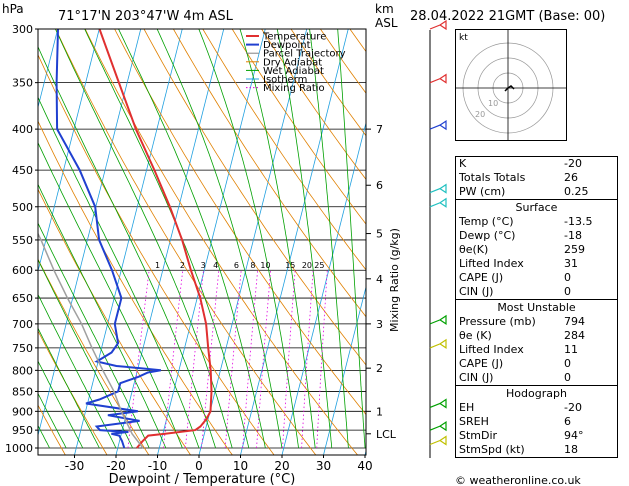 The width and height of the screenshot is (629, 486). What do you see at coordinates (22, 324) in the screenshot?
I see `pressure-tick-label: 700` at bounding box center [22, 324].